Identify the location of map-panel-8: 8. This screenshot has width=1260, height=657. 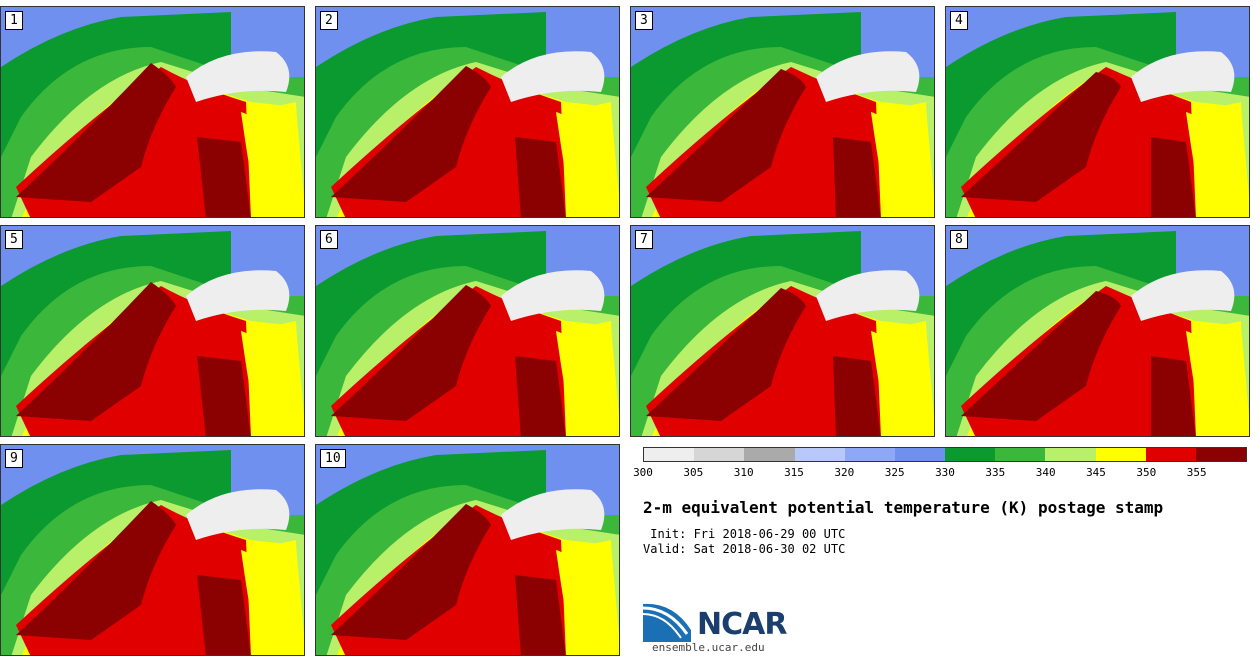
(1097, 331).